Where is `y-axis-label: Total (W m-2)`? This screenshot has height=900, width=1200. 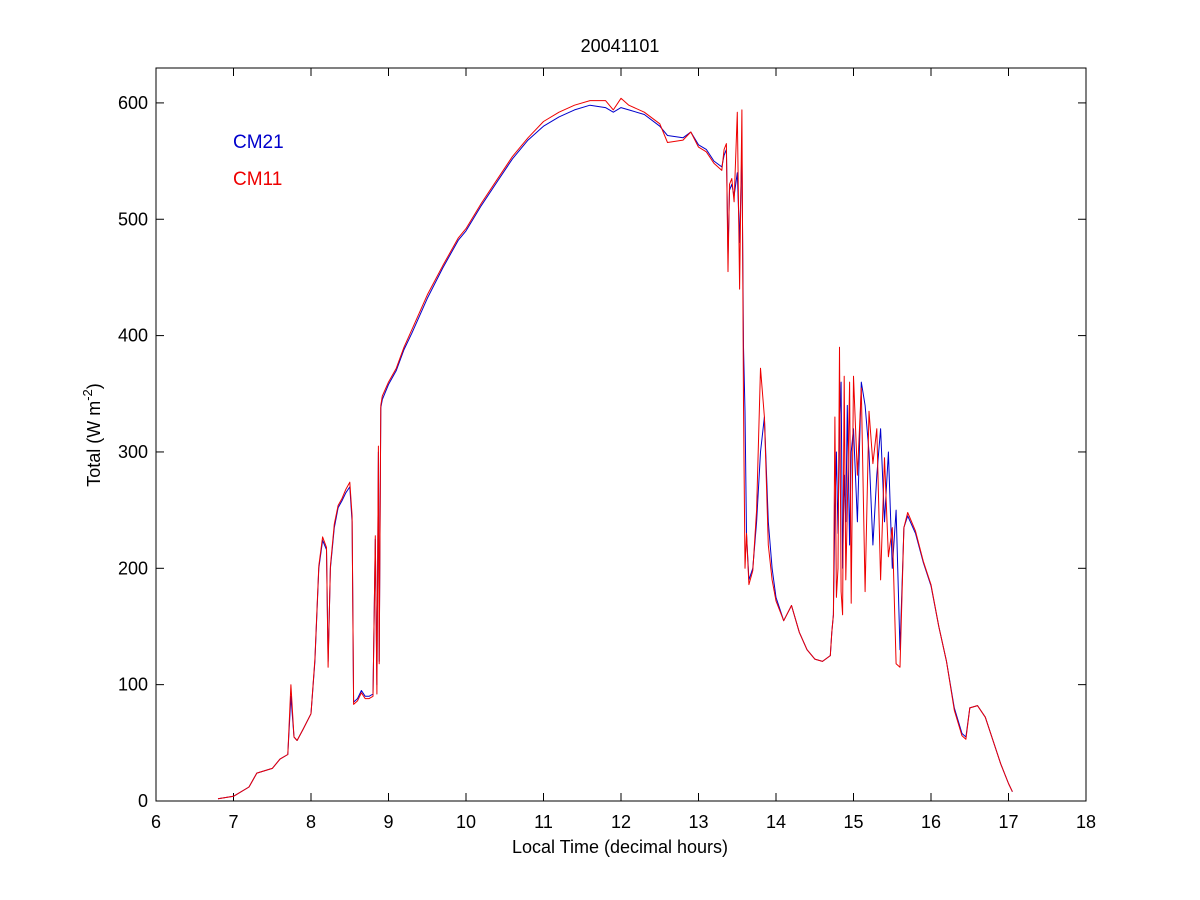
y-axis-label: Total (W m-2) is located at coordinates (92, 435).